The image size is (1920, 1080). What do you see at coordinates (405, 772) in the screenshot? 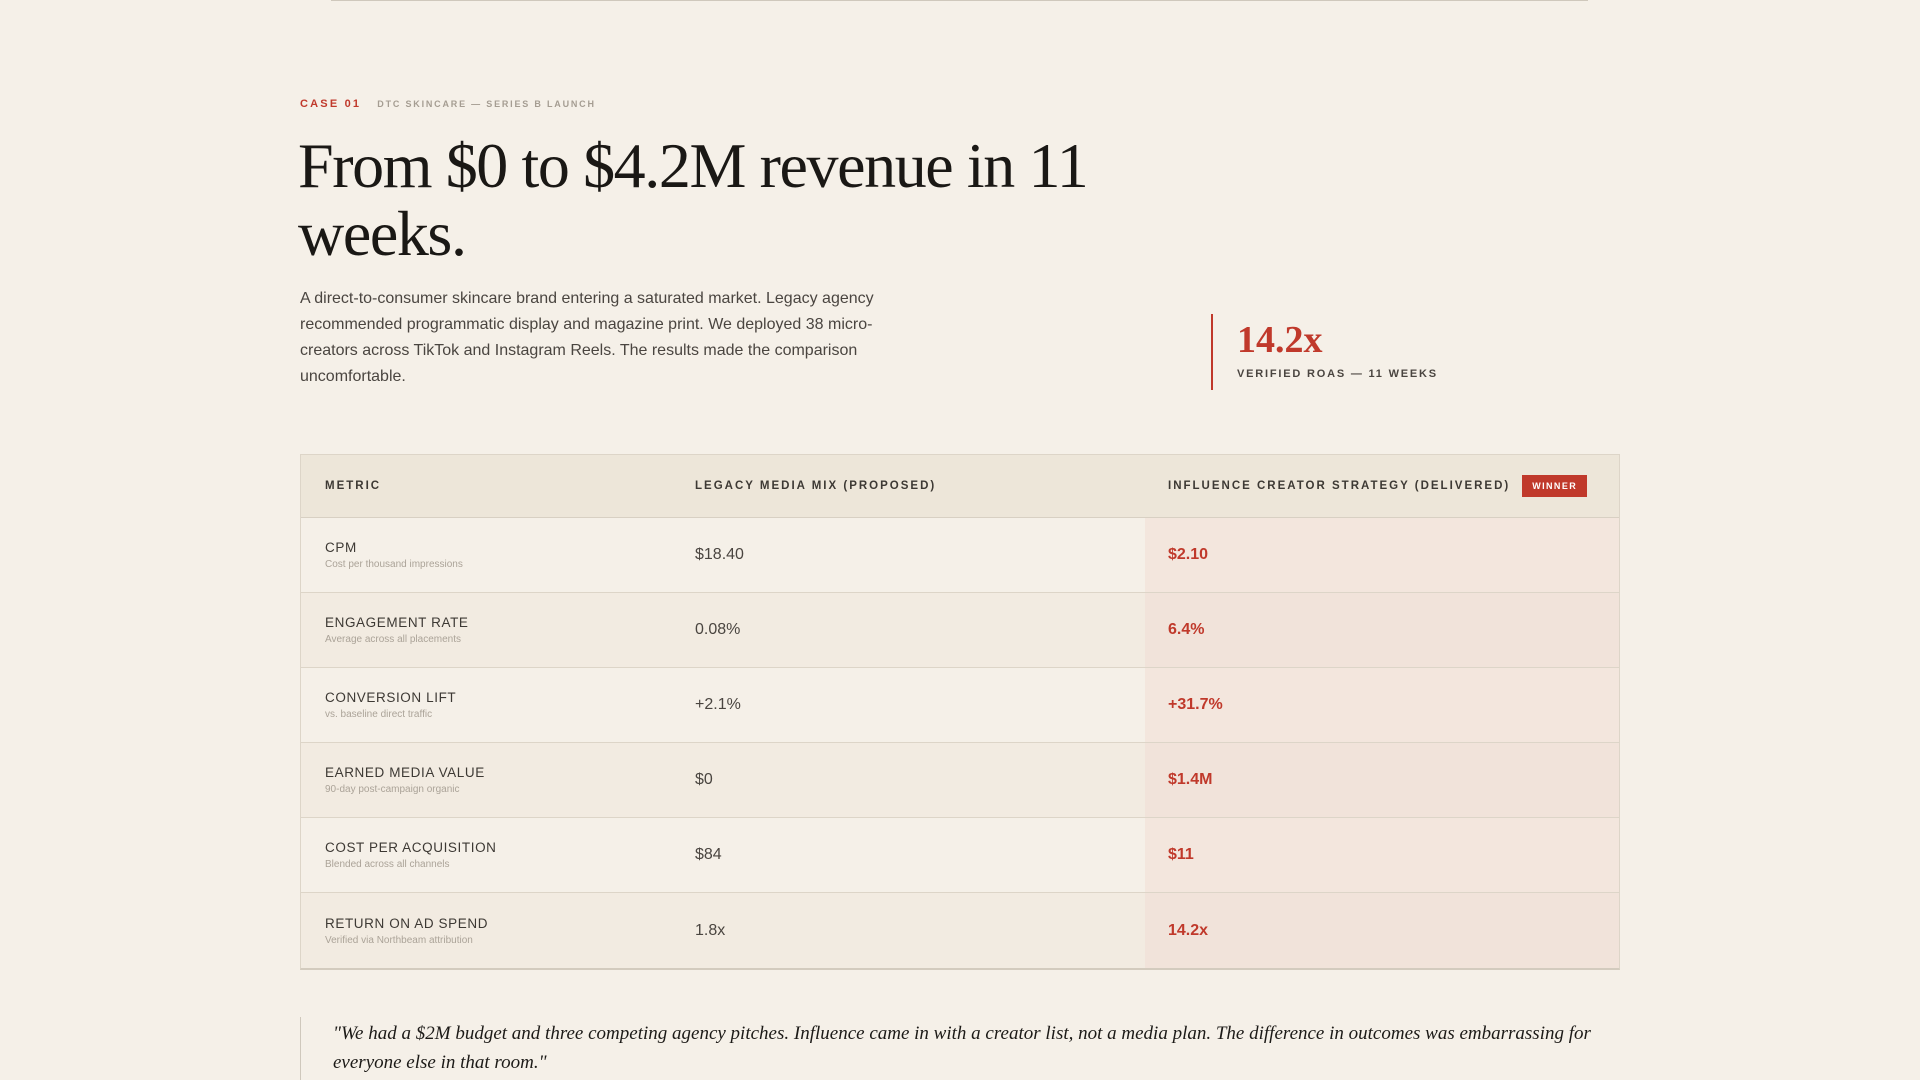
I see `metric-name: EARNED MEDIA VALUE` at bounding box center [405, 772].